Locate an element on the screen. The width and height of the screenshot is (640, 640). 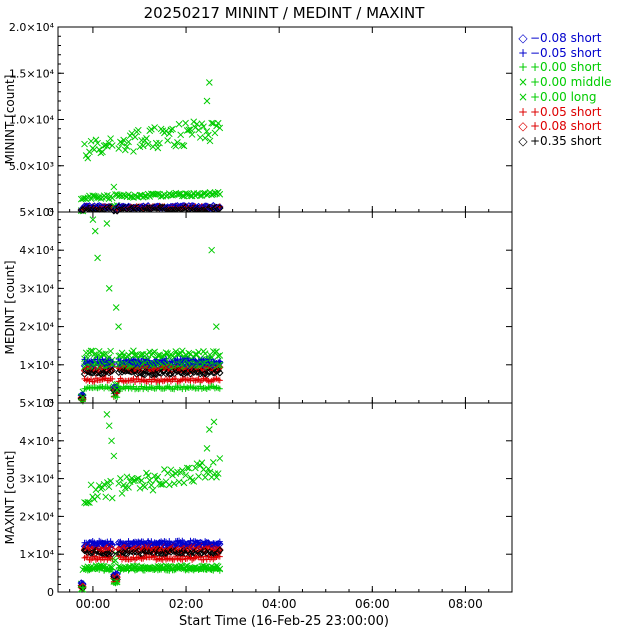
y-tick-label: 1.0×10⁴ is located at coordinates (32, 120).